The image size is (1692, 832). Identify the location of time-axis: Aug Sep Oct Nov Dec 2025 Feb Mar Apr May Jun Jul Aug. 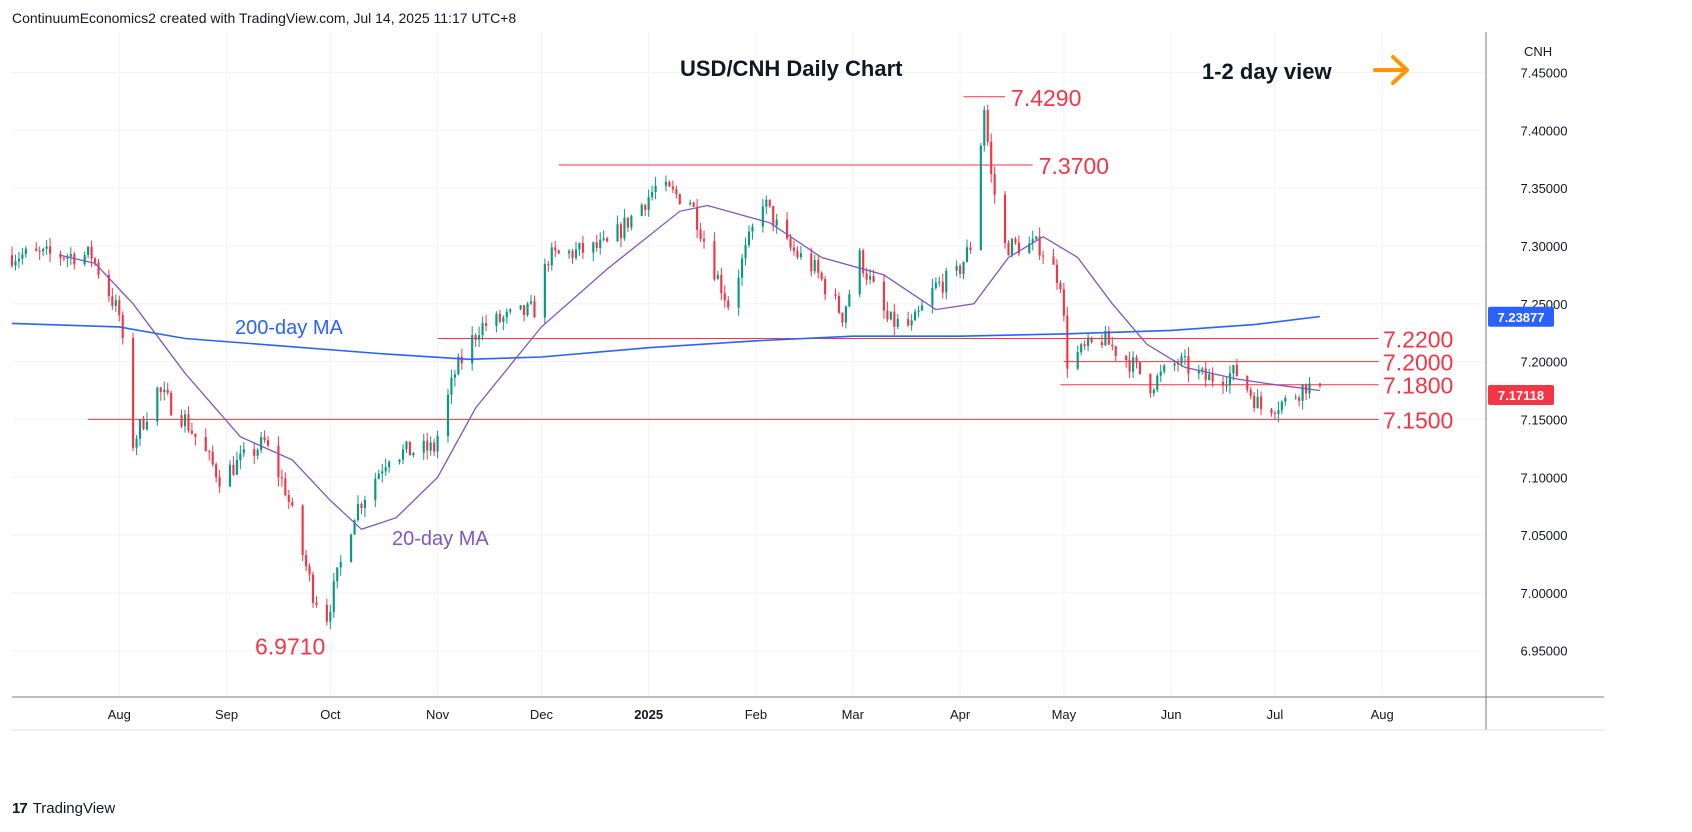
(751, 714).